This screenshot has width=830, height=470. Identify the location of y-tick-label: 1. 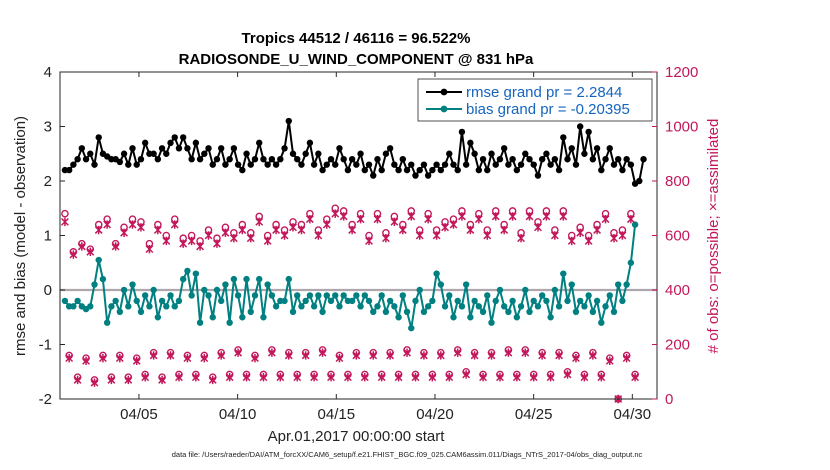
(48, 236).